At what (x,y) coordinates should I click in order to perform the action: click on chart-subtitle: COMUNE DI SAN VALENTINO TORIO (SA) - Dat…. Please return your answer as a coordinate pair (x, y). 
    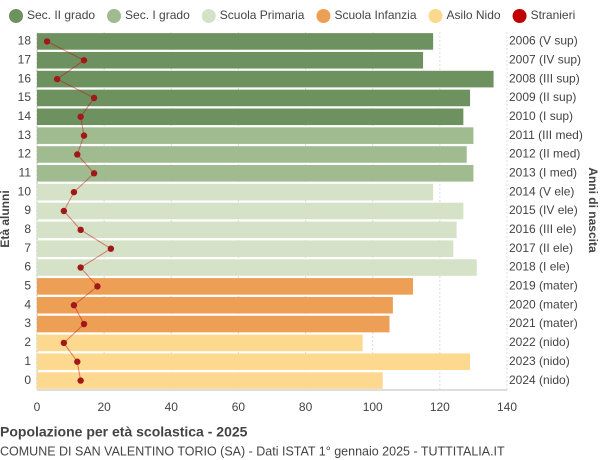
    Looking at the image, I should click on (252, 451).